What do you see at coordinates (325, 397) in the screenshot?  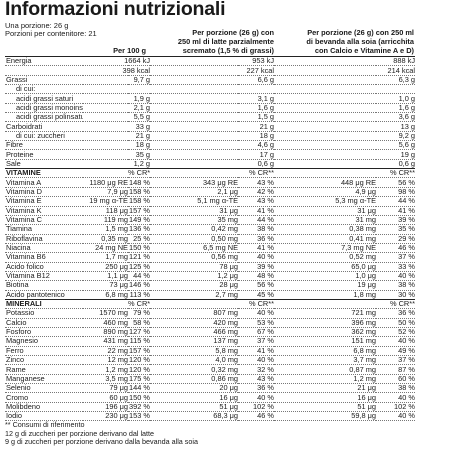 I see `value-soy-portion: 16 μg` at bounding box center [325, 397].